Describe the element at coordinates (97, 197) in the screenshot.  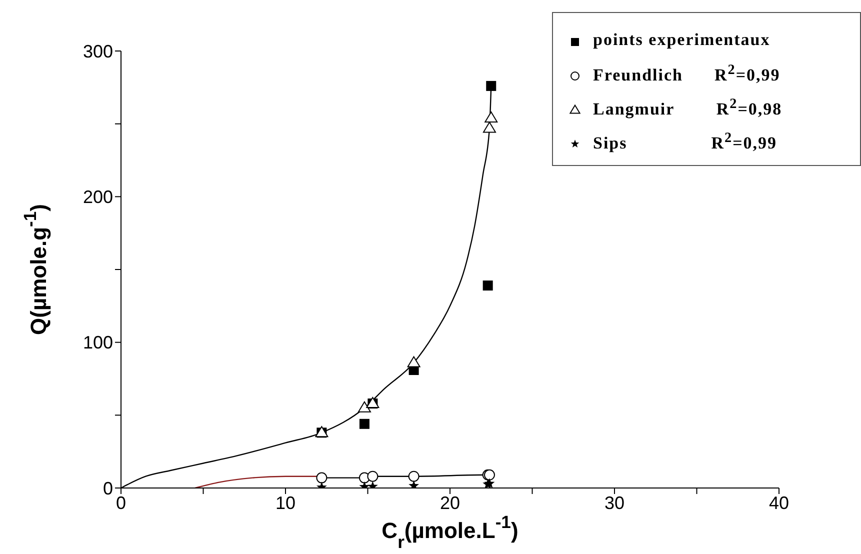
I see `y-tick-label: 200` at that location.